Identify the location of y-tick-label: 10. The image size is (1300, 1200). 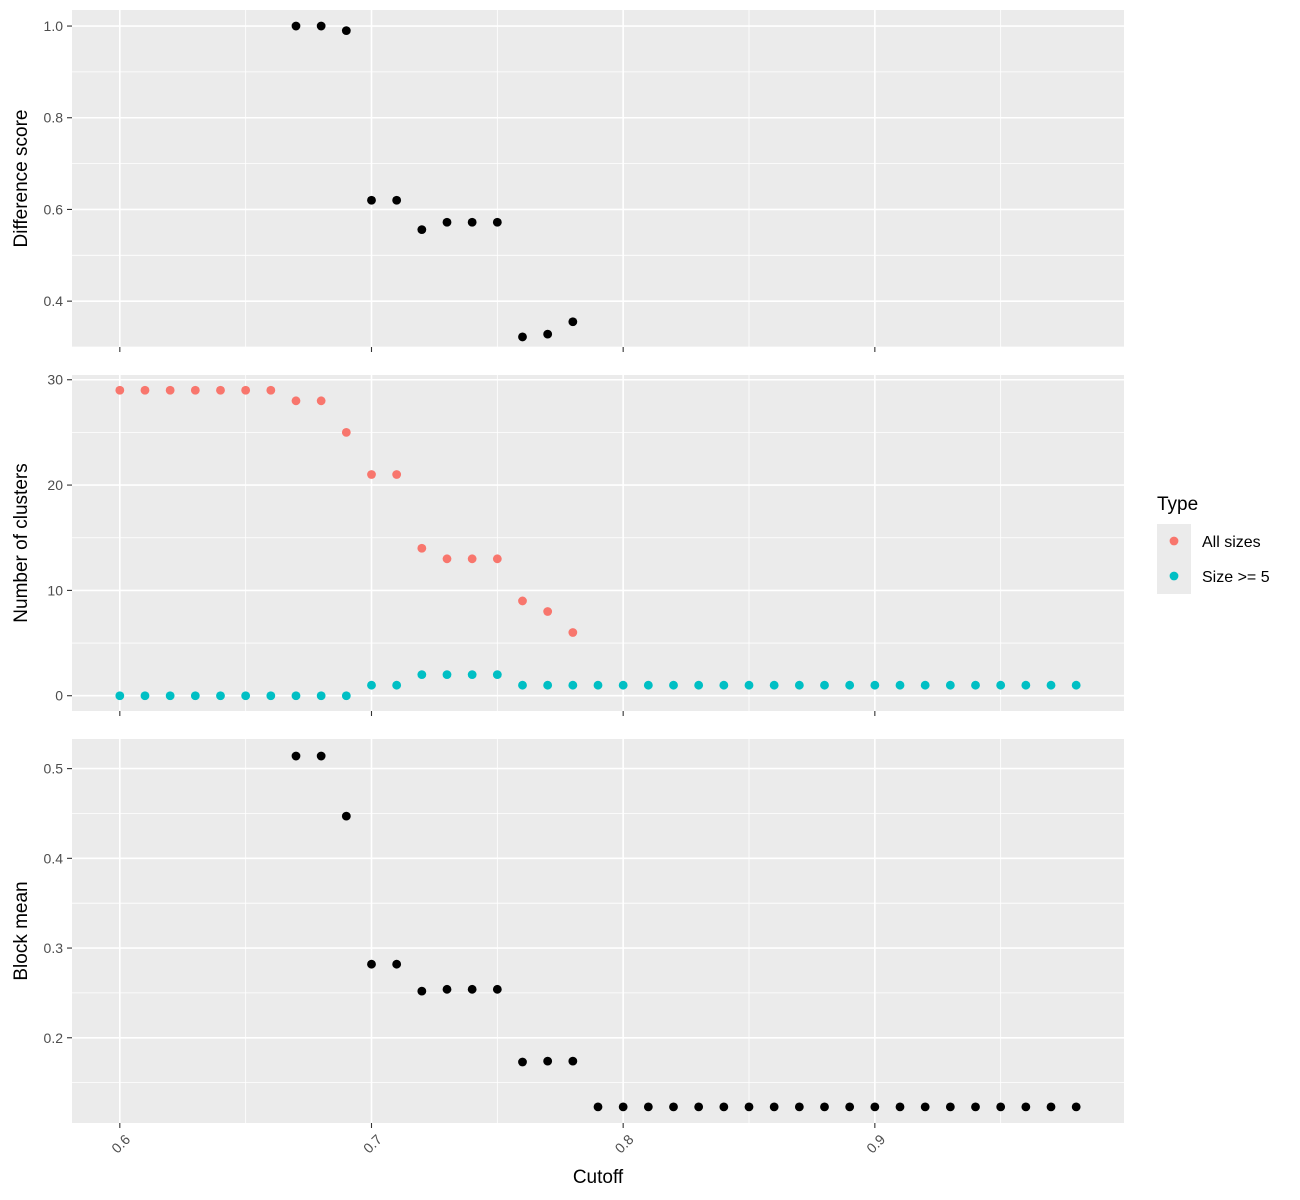
(55, 590).